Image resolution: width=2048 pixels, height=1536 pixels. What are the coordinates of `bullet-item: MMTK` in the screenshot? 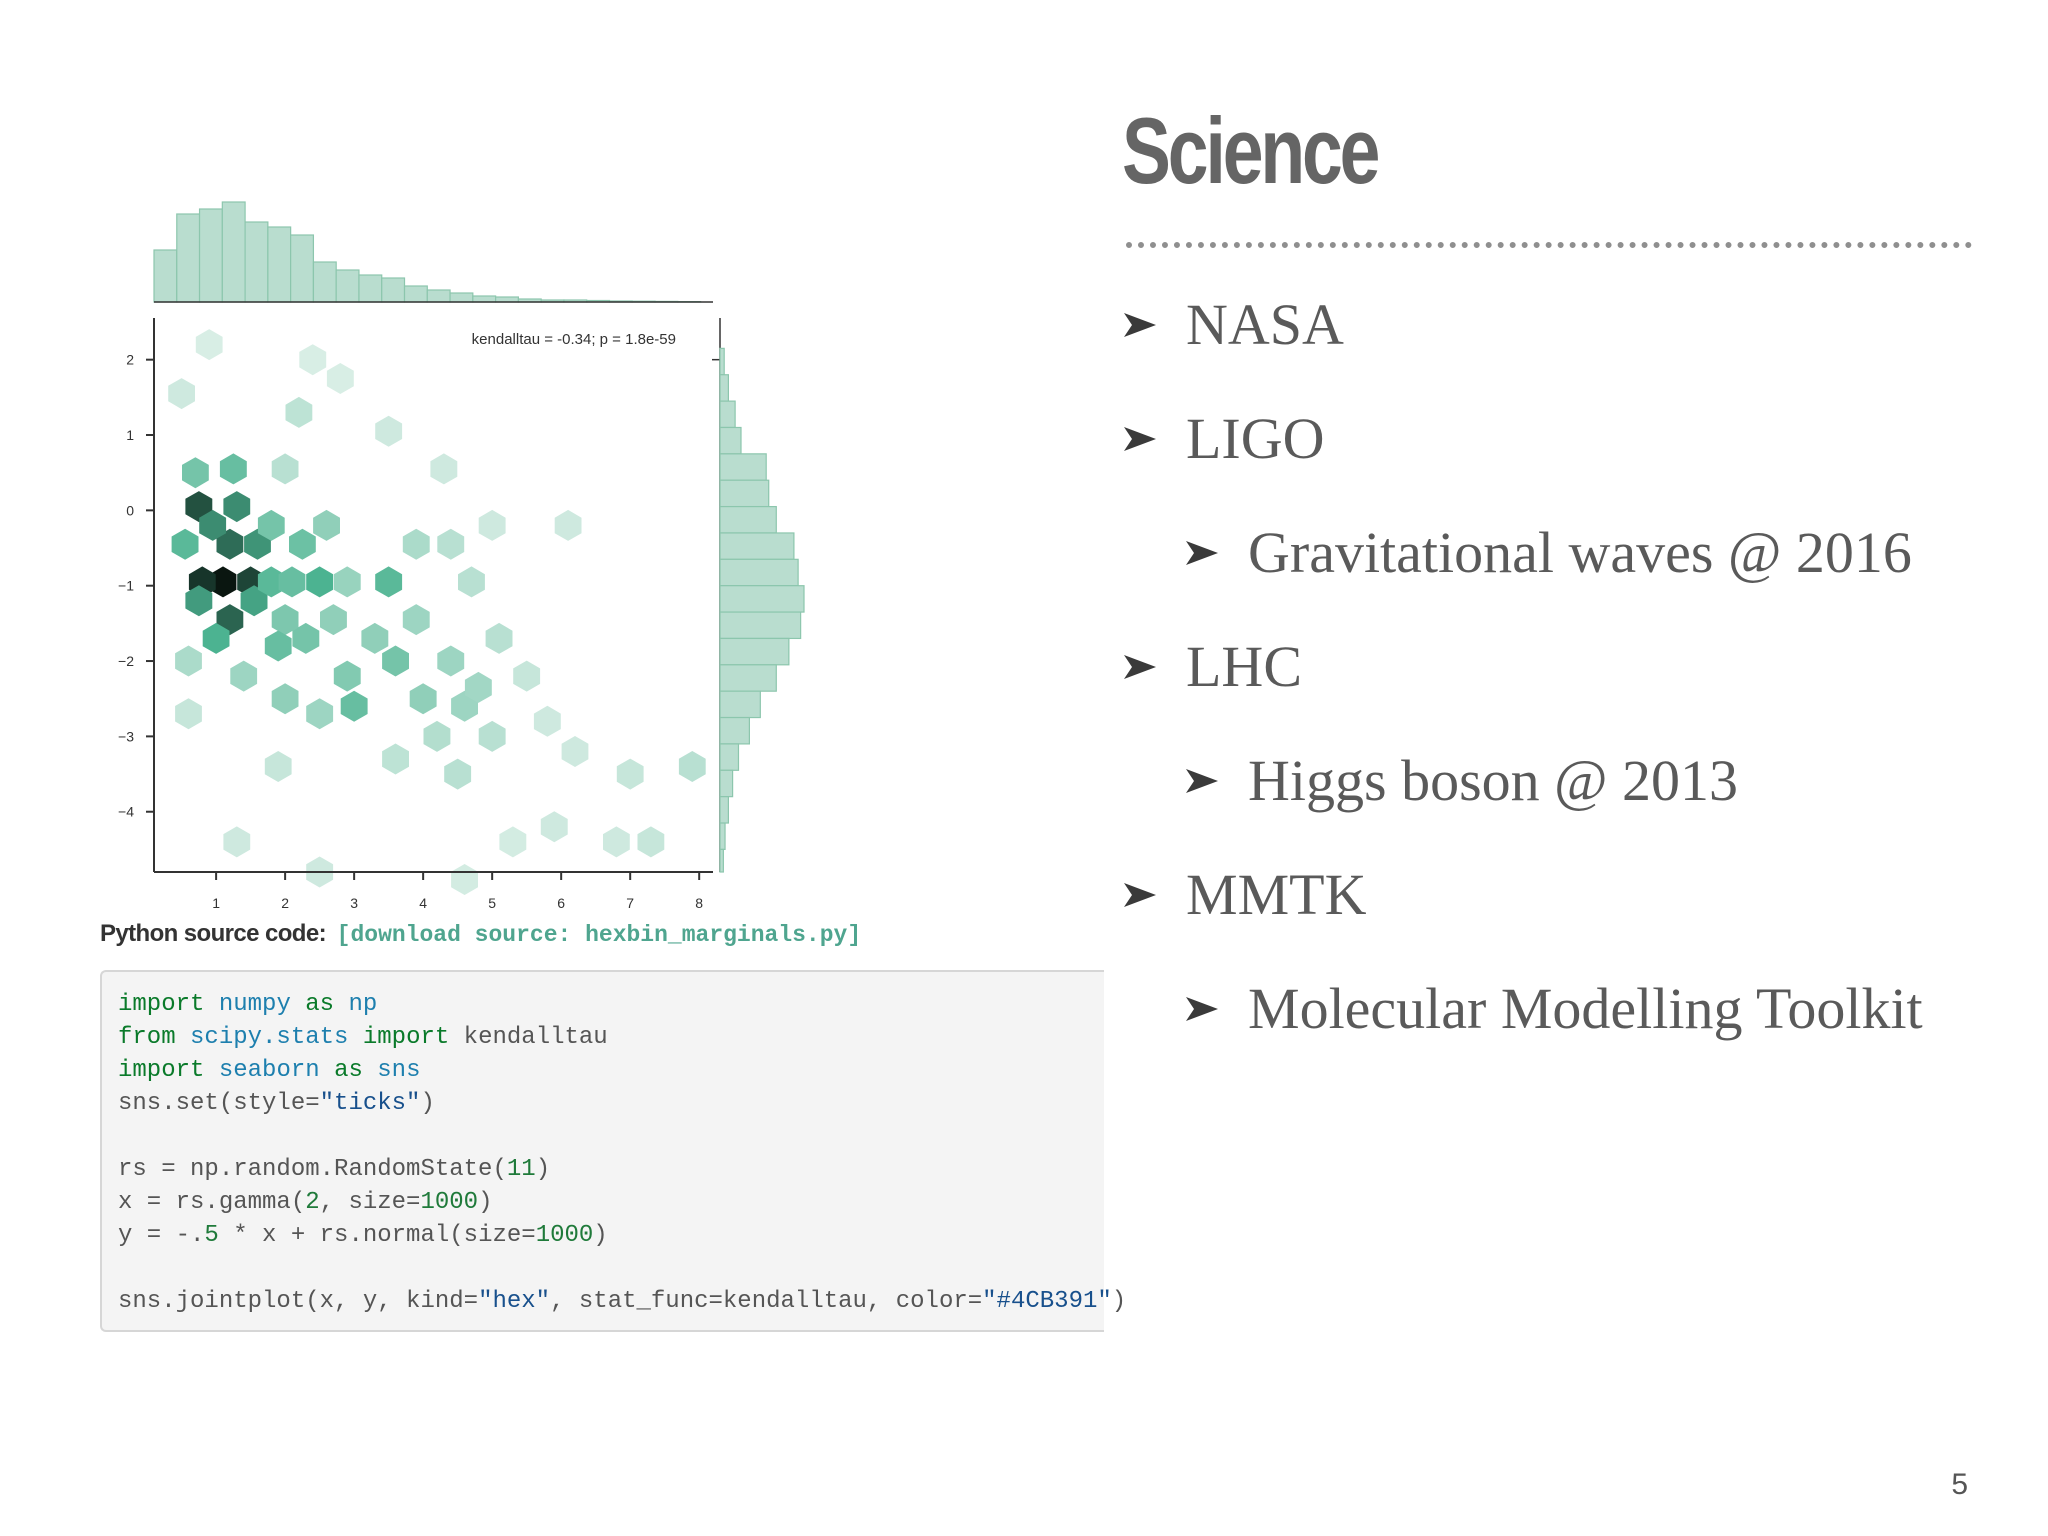 It's located at (1244, 895).